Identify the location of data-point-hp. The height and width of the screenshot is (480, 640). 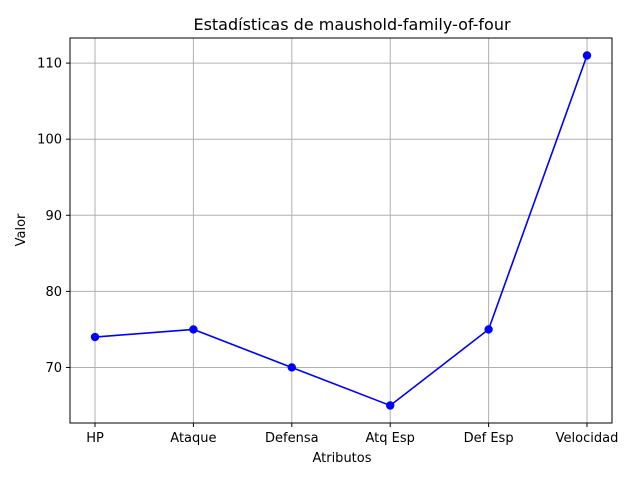
(95, 337).